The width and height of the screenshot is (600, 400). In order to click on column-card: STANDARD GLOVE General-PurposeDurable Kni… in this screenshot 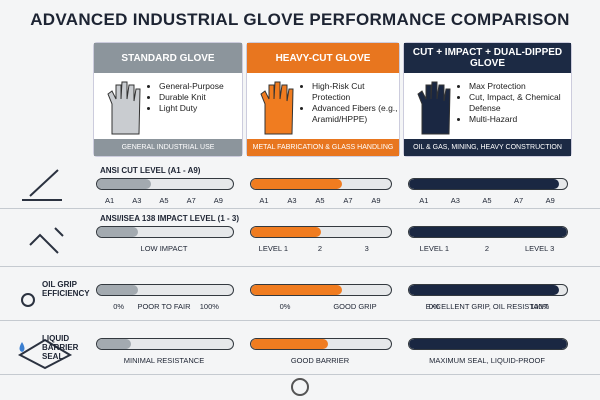, I will do `click(168, 99)`.